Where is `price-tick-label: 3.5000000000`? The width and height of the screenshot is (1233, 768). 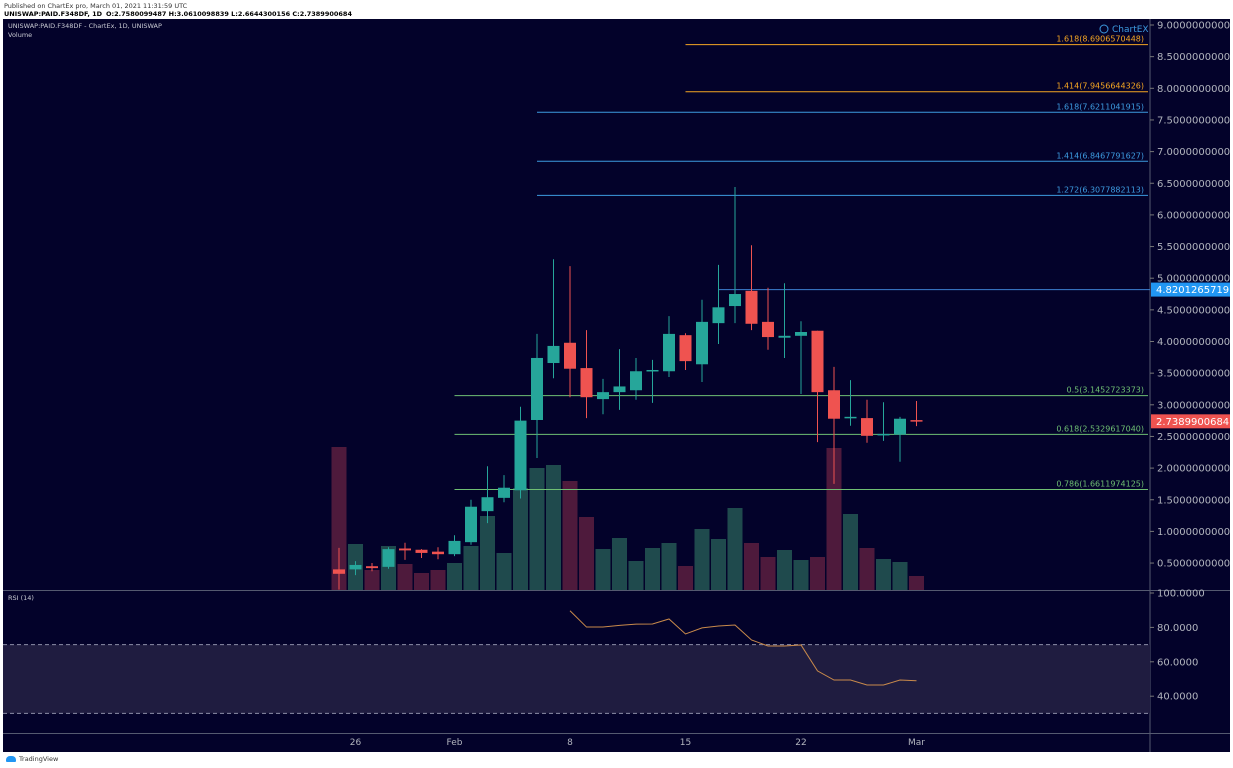 price-tick-label: 3.5000000000 is located at coordinates (1193, 374).